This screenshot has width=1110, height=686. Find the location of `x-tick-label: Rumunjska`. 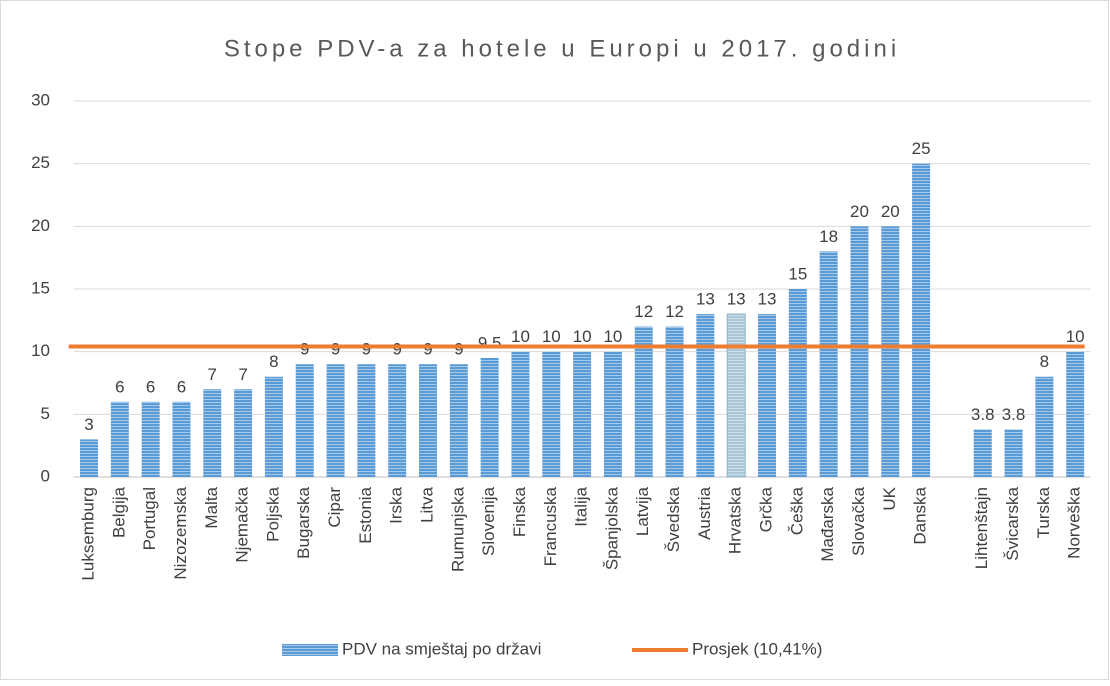

x-tick-label: Rumunjska is located at coordinates (457, 529).